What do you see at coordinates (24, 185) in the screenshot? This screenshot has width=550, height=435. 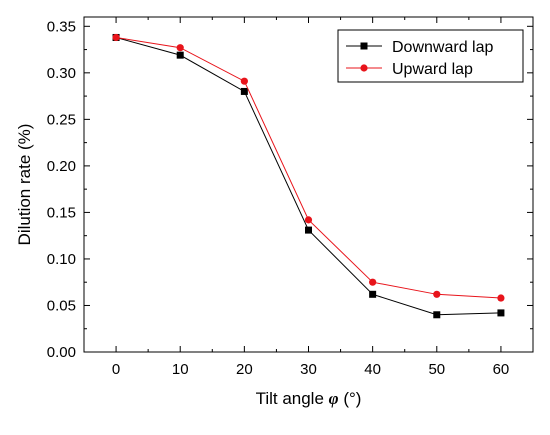 I see `y-axis-title: Dilution rate (%)` at bounding box center [24, 185].